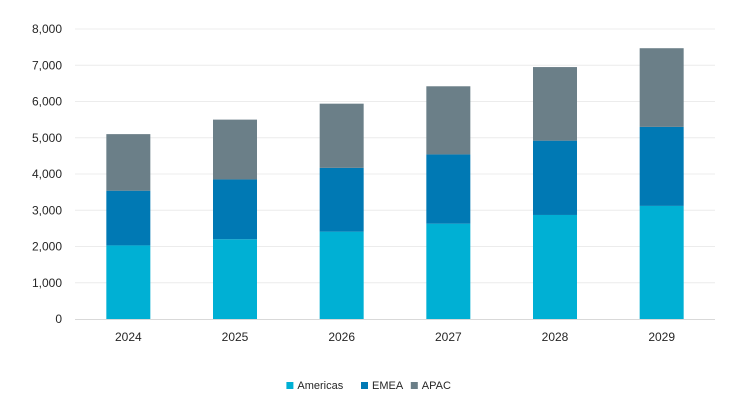  Describe the element at coordinates (395, 337) in the screenshot. I see `x-axis-tick-labels: 2024 2025 2026 2027 2028 2029` at that location.